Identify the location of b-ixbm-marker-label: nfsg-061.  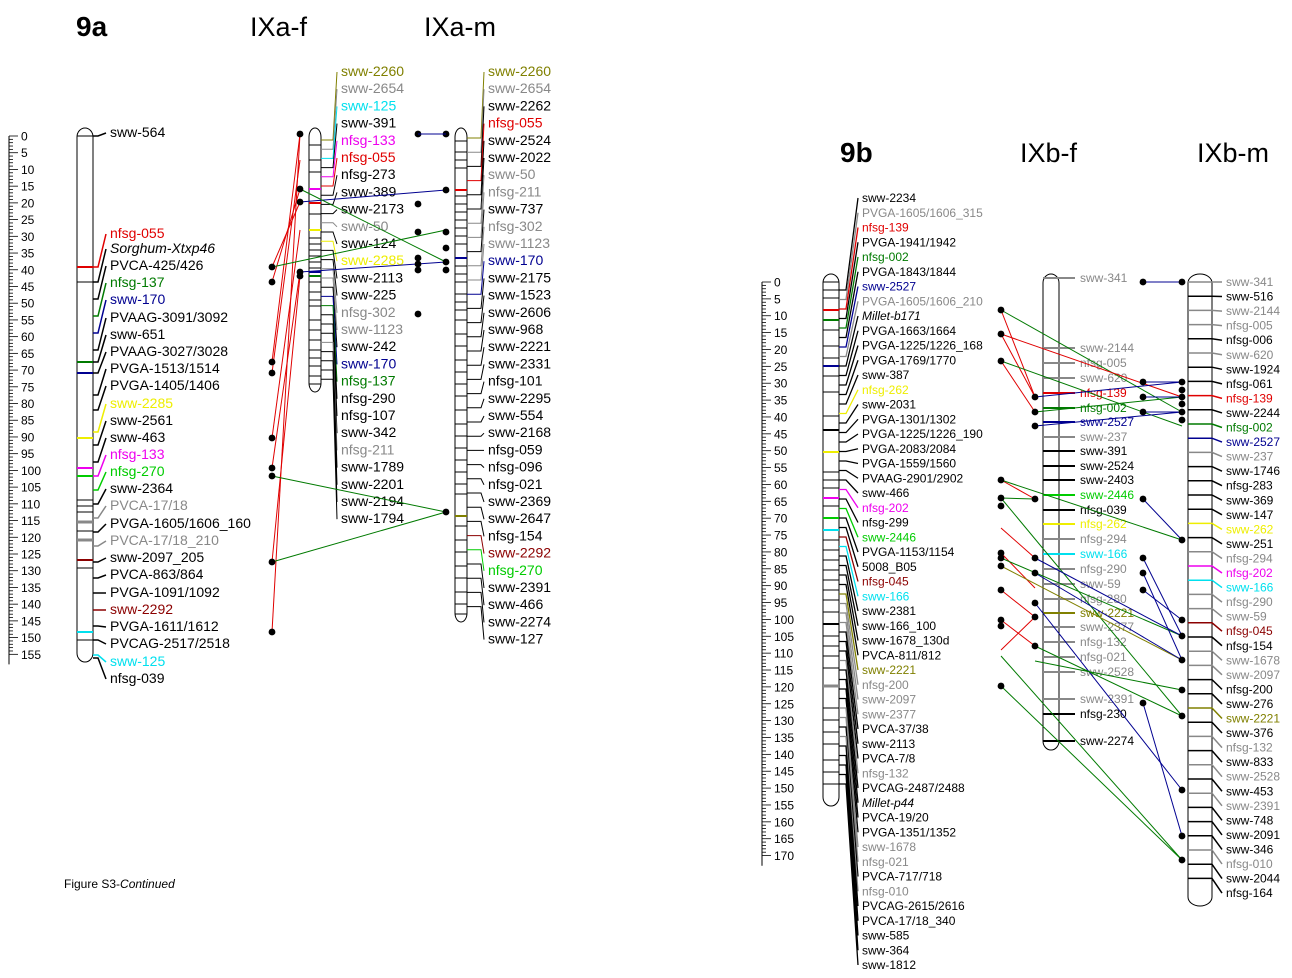
(1249, 384).